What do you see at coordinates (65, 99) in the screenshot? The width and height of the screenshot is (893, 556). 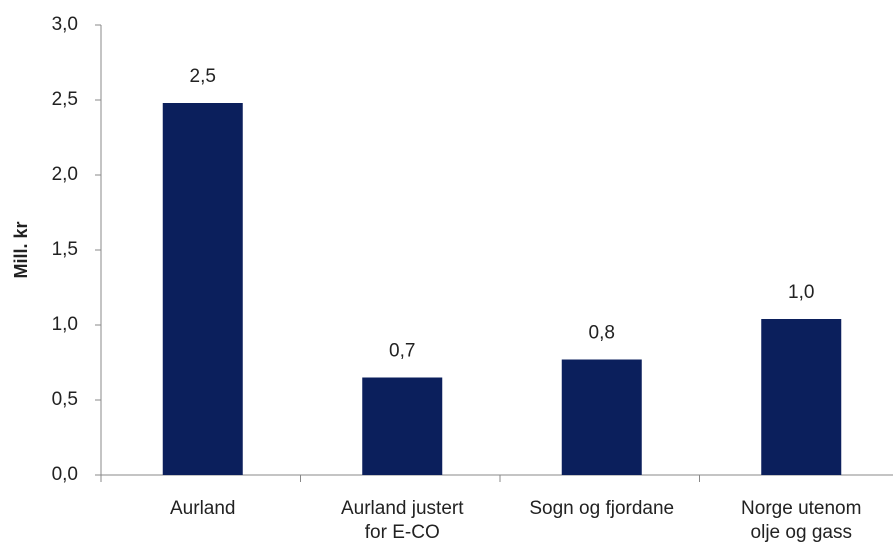 I see `y-tick-label: 2,5` at bounding box center [65, 99].